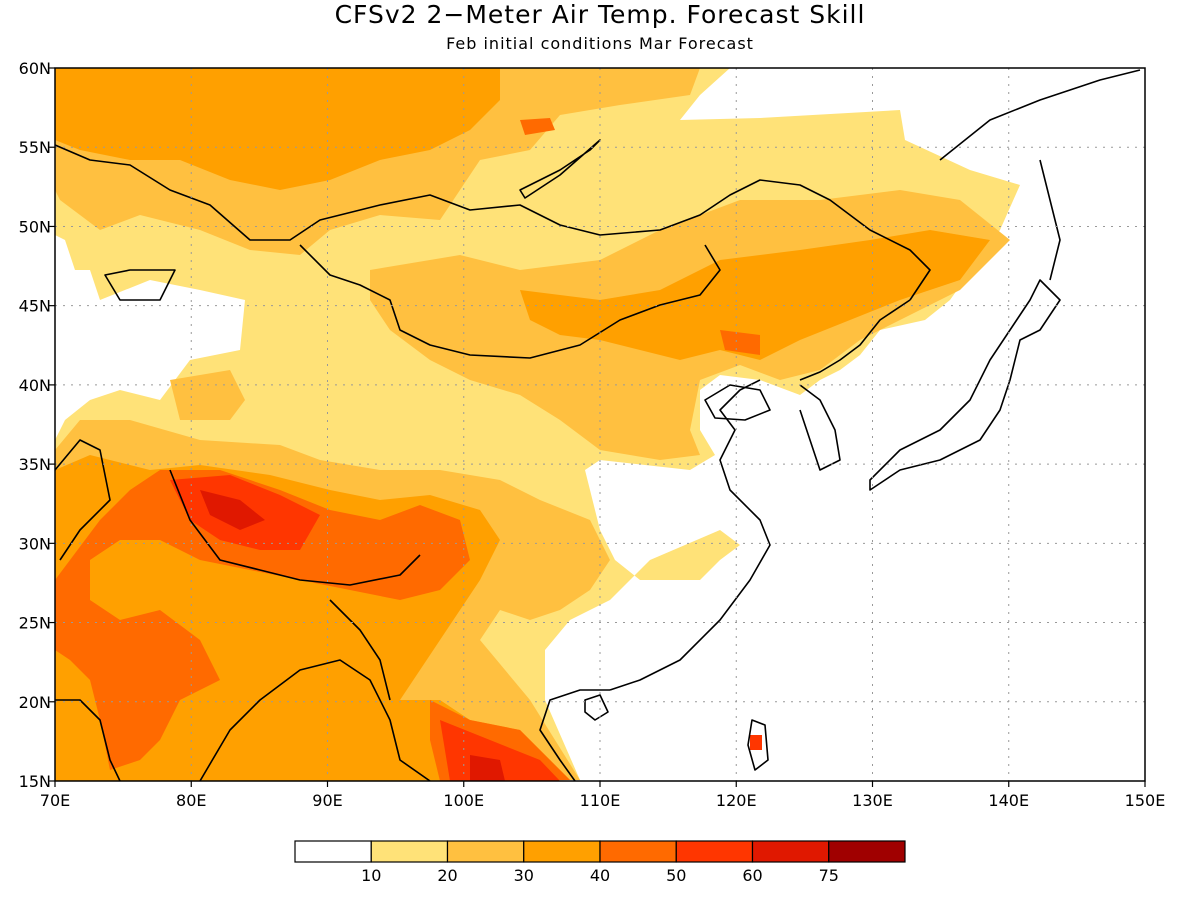 The height and width of the screenshot is (900, 1200). What do you see at coordinates (35, 68) in the screenshot?
I see `lat-tick-label: 60N` at bounding box center [35, 68].